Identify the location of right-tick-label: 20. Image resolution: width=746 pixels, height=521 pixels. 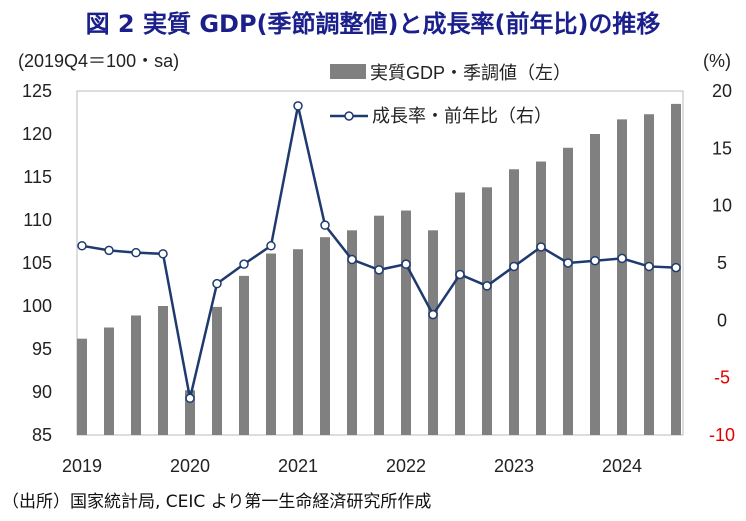
(722, 91).